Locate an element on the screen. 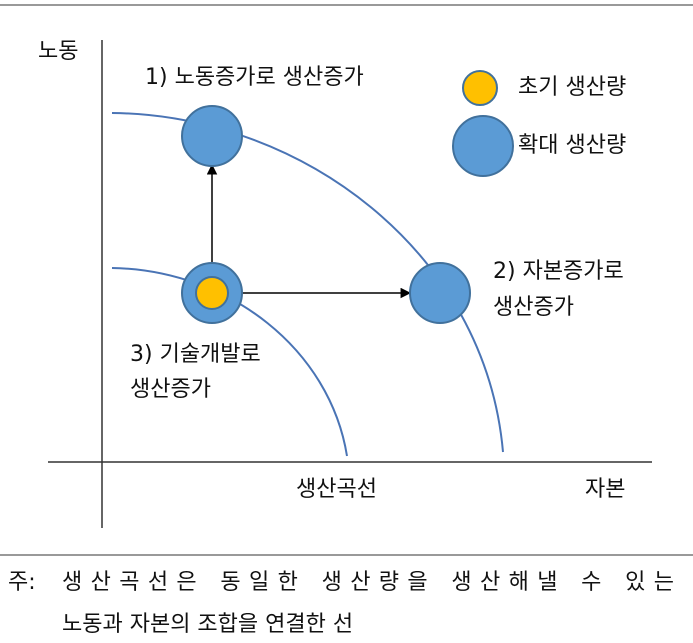 The image size is (693, 643). legend-initial is located at coordinates (480, 88).